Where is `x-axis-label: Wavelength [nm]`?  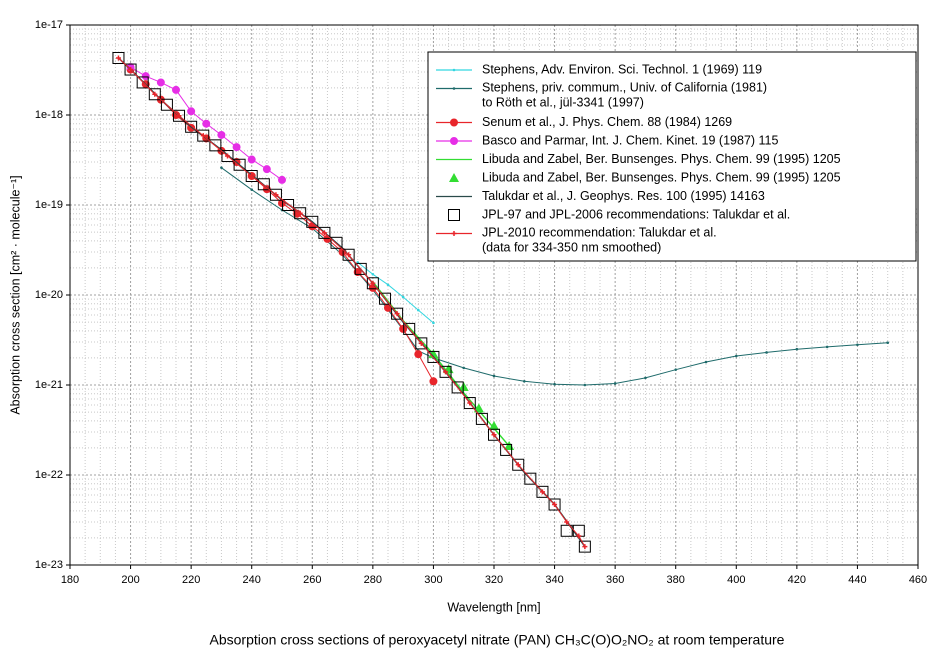
x-axis-label: Wavelength [nm] is located at coordinates (493, 607).